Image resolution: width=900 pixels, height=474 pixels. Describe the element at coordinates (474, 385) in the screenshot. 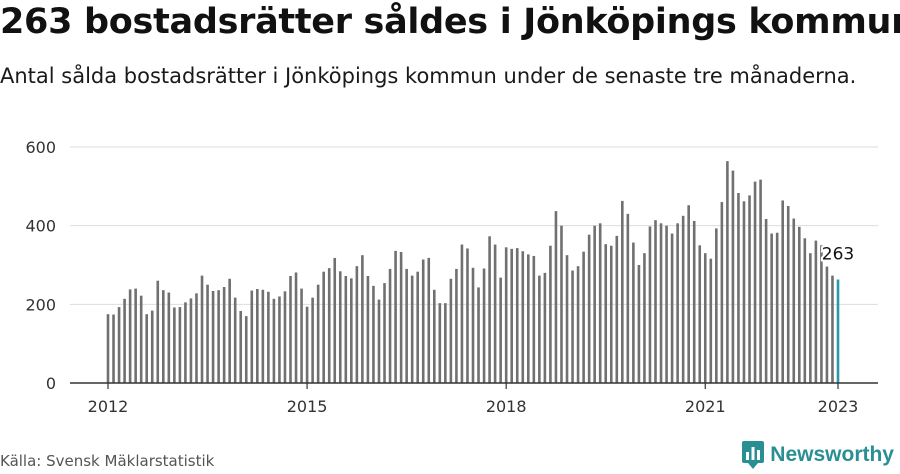

I see `axes` at that location.